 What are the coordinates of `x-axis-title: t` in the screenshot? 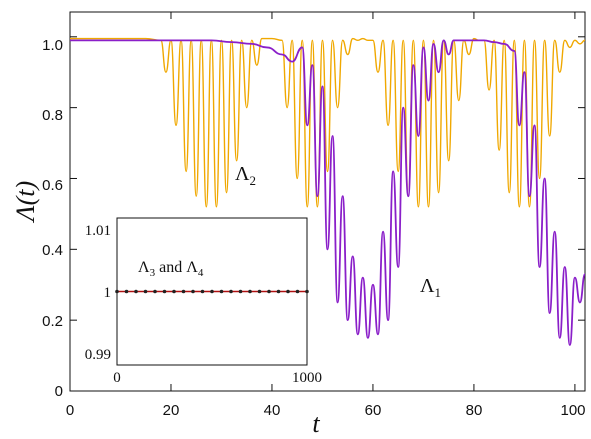 It's located at (316, 423).